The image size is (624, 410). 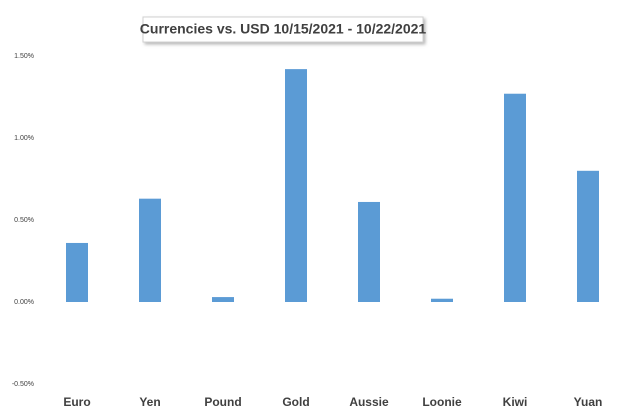 I want to click on y-tick-label: 0.50%, so click(x=24, y=220).